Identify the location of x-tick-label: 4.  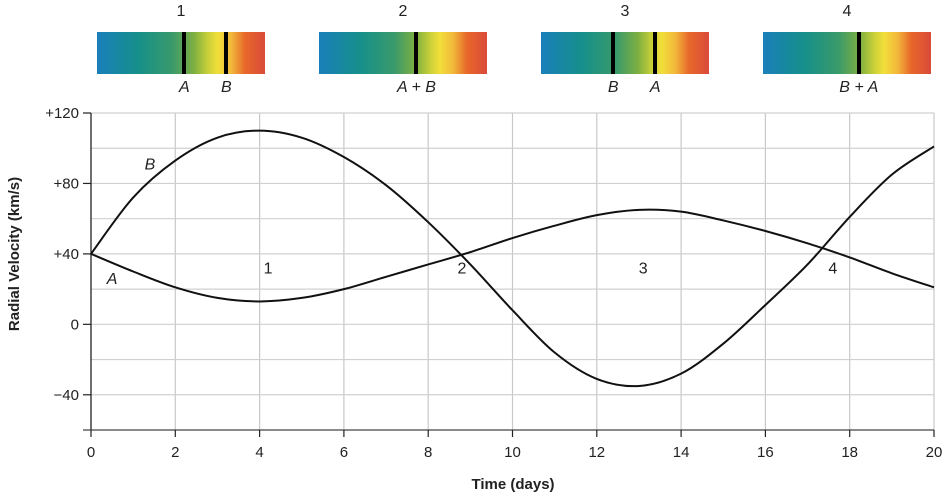
(259, 452).